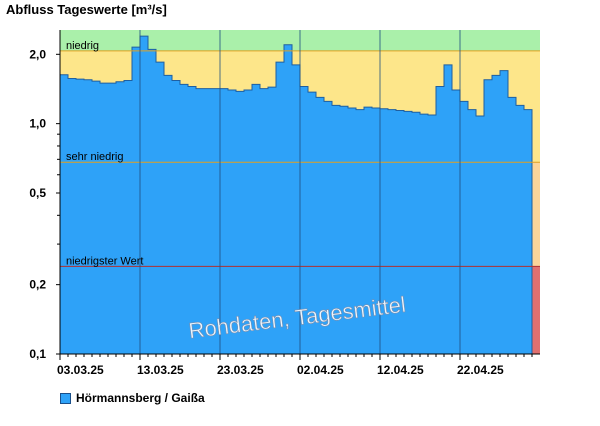 Image resolution: width=600 pixels, height=426 pixels. I want to click on legend: Hörmannsberg / Gaißa, so click(132, 398).